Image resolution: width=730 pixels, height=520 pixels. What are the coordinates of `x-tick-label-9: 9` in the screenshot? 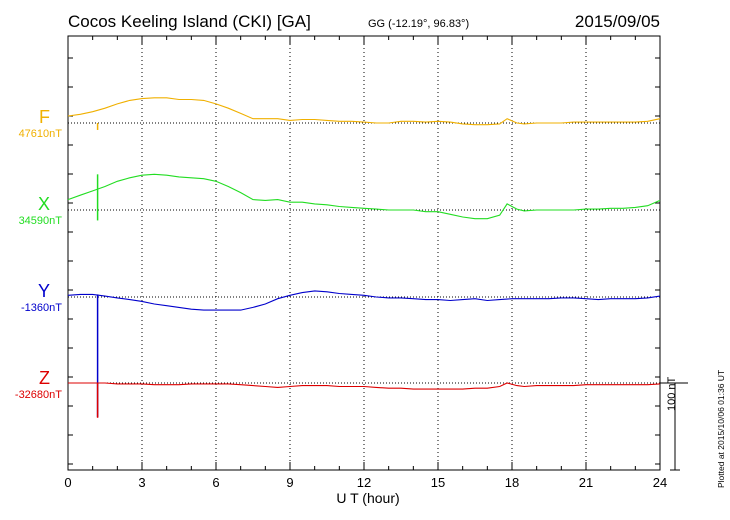 It's located at (289, 482).